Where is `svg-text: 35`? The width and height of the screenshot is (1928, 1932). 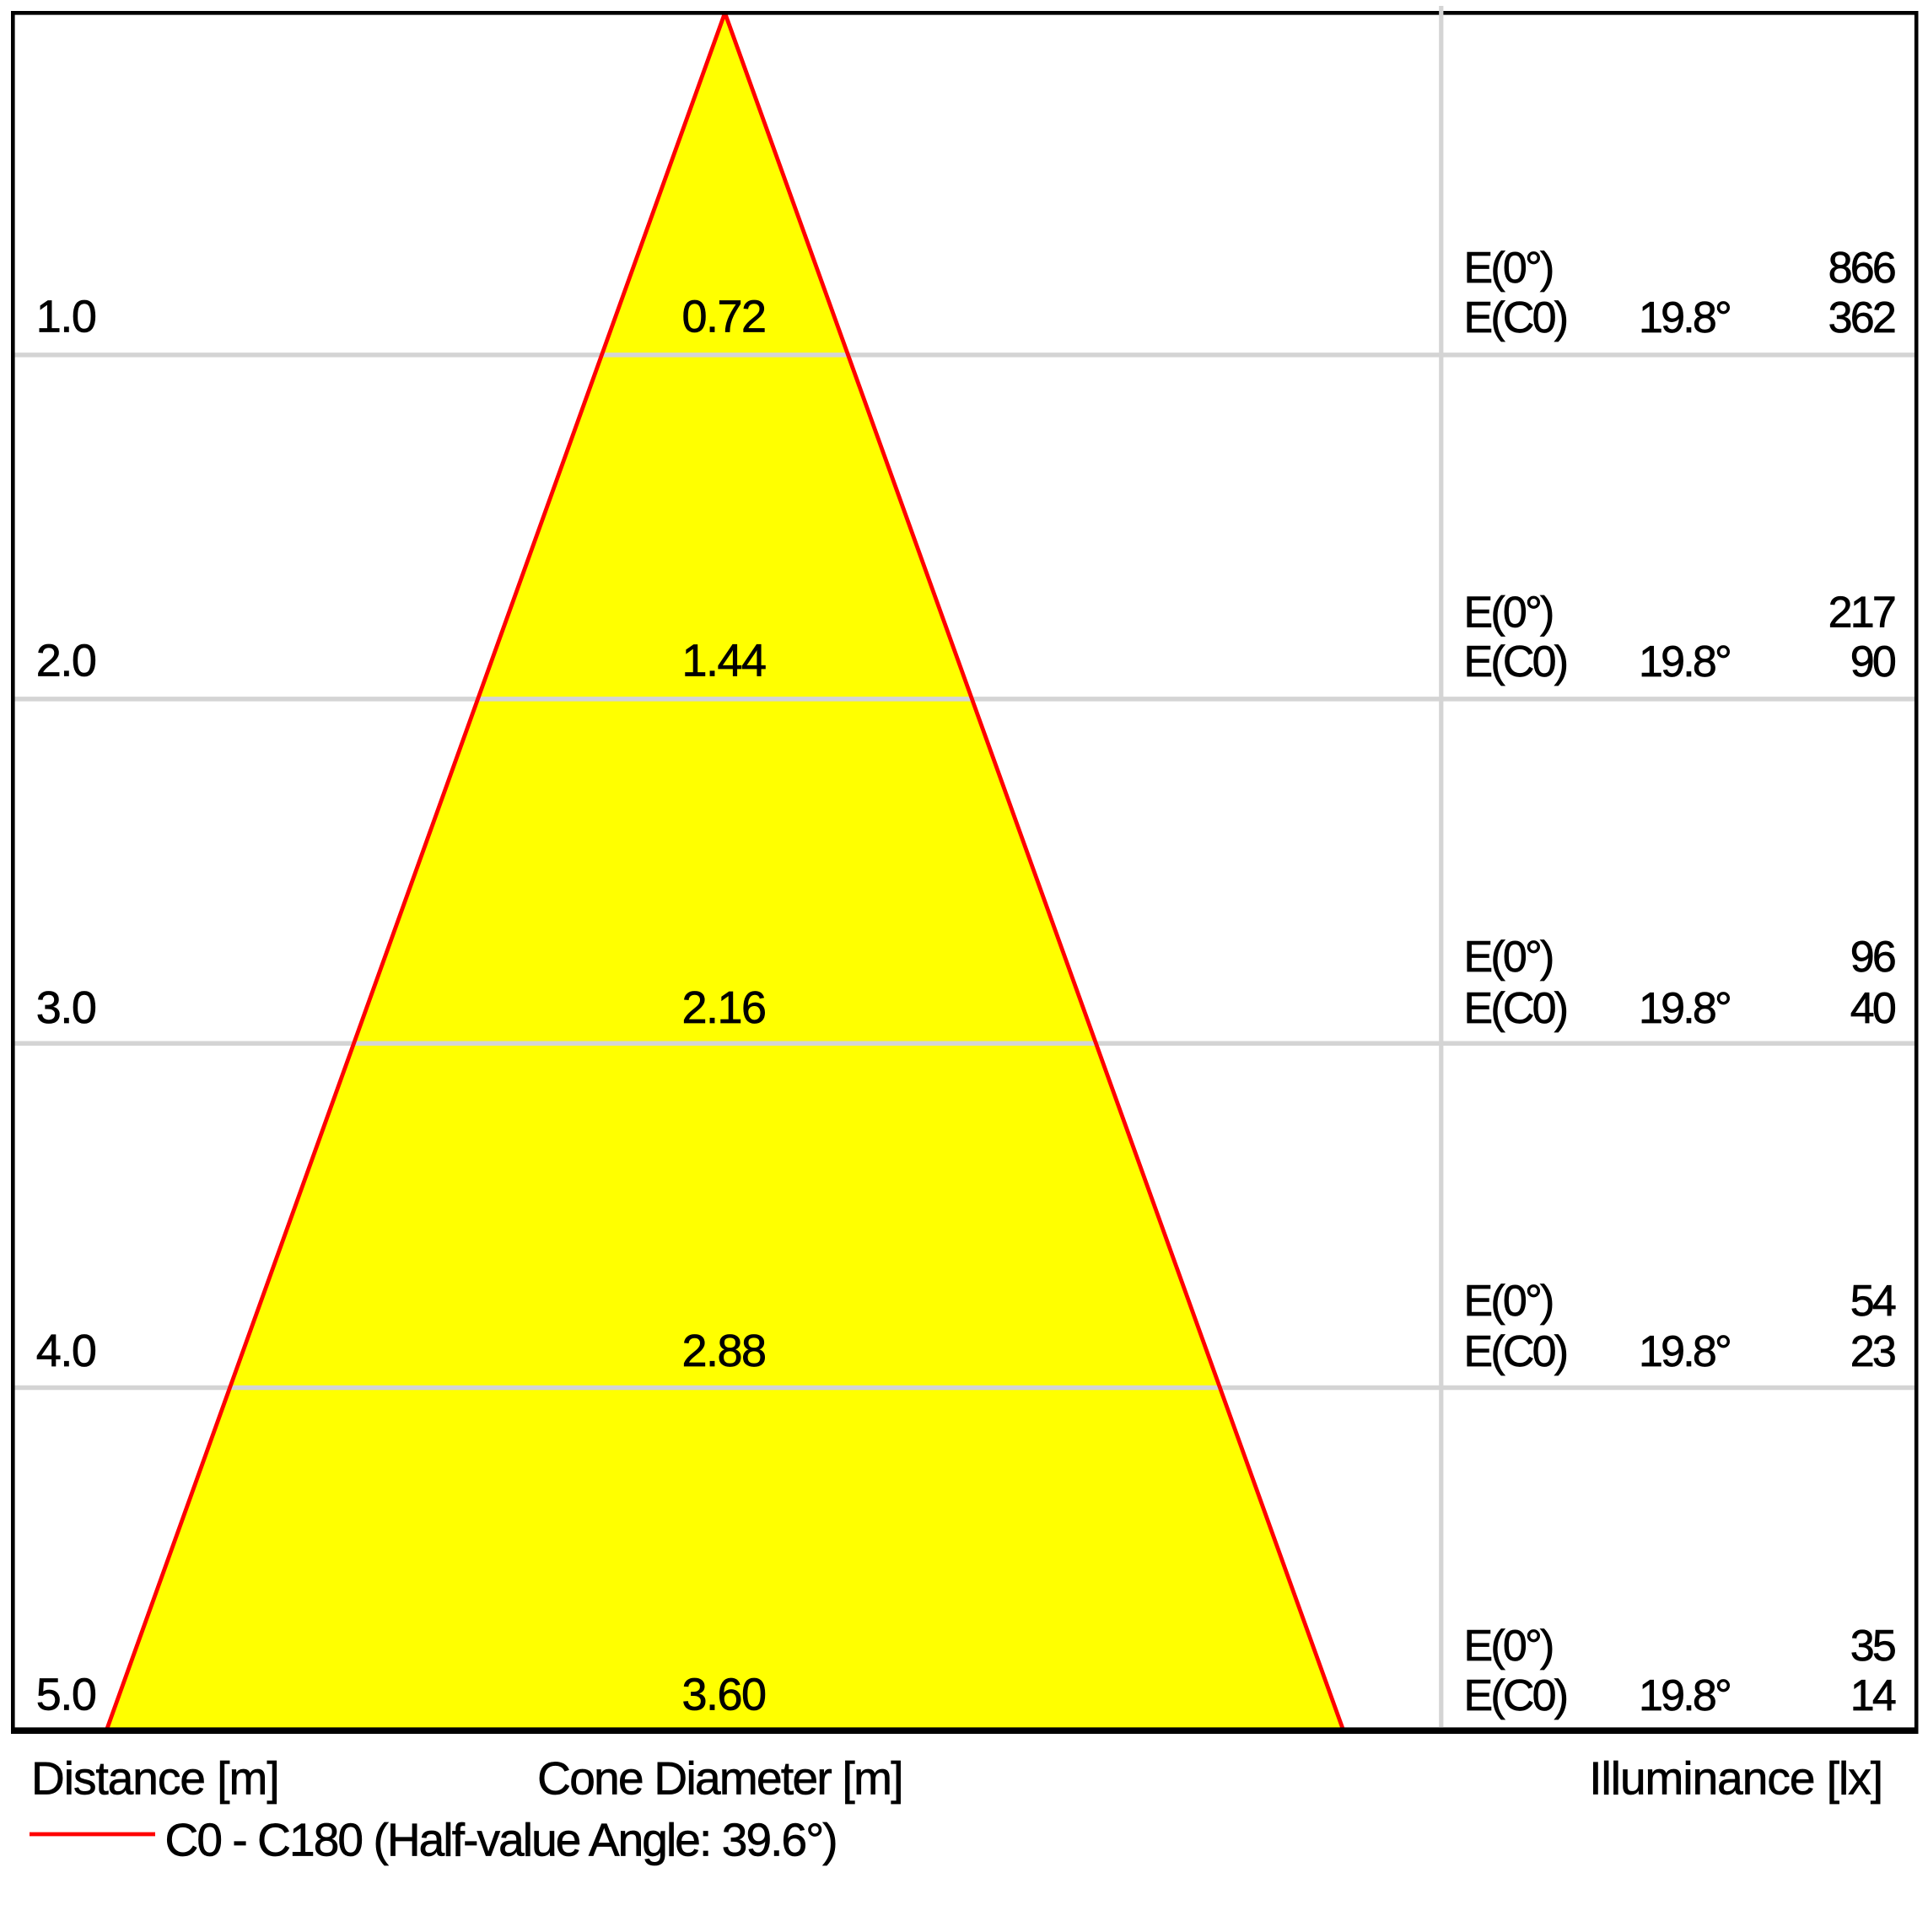
svg-text: 35 is located at coordinates (1872, 1647).